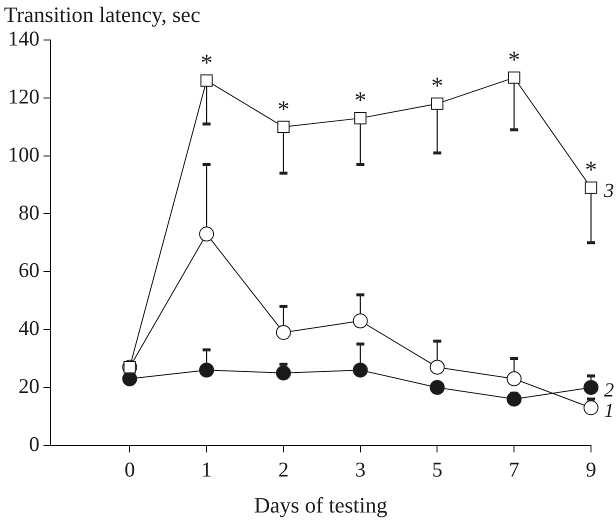 The width and height of the screenshot is (616, 528). What do you see at coordinates (129, 470) in the screenshot?
I see `x-tick-label: 0` at bounding box center [129, 470].